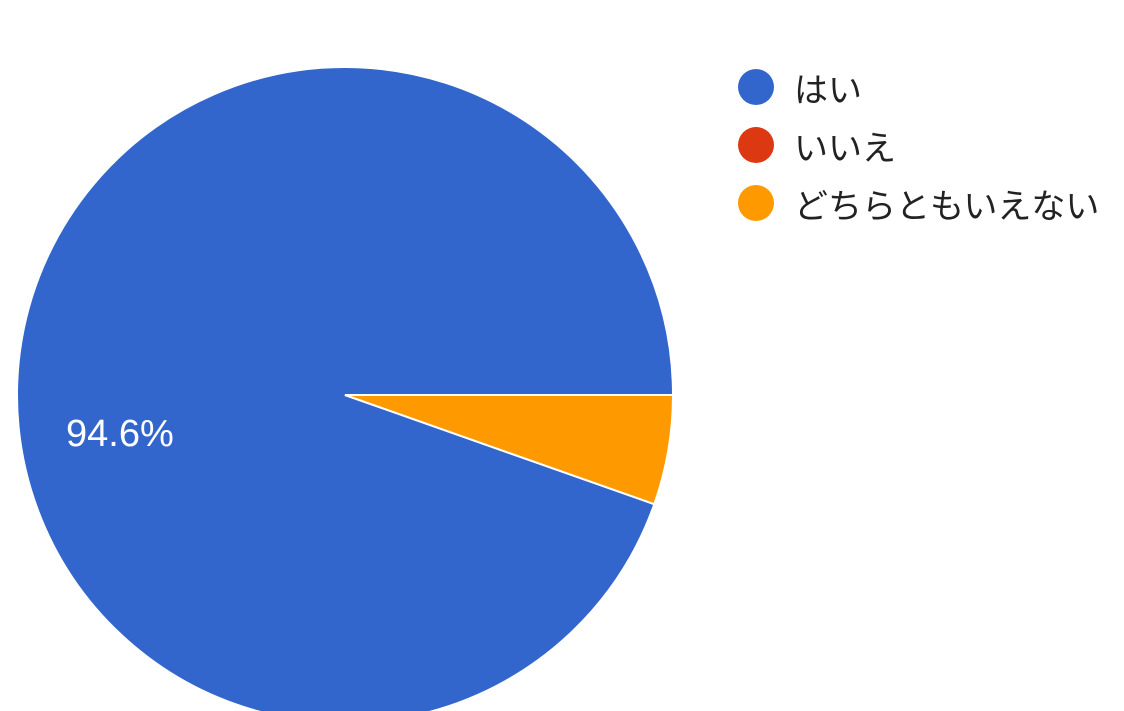 The width and height of the screenshot is (1124, 711). Describe the element at coordinates (918, 87) in the screenshot. I see `legend-item-yes: はい` at that location.